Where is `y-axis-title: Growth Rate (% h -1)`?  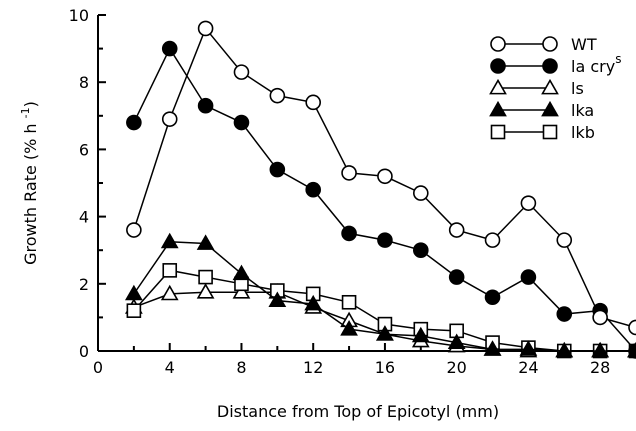
y-axis-title: Growth Rate (% h -1) is located at coordinates (29, 183).